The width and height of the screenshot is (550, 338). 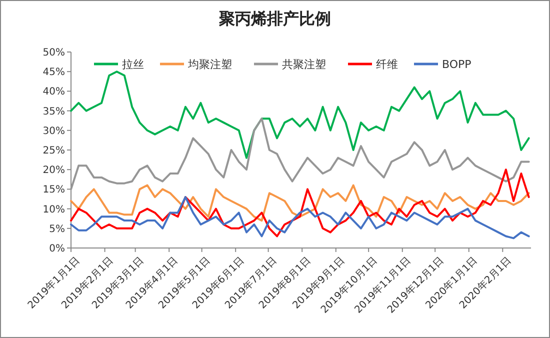 I want to click on y-tick-label: 30%, so click(x=53, y=131).